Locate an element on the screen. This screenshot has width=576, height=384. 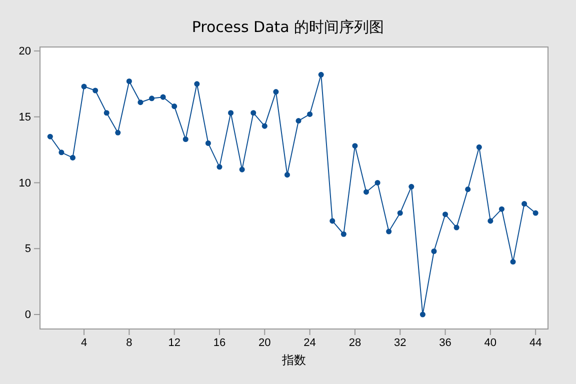
x-tick-label: 20 is located at coordinates (264, 342).